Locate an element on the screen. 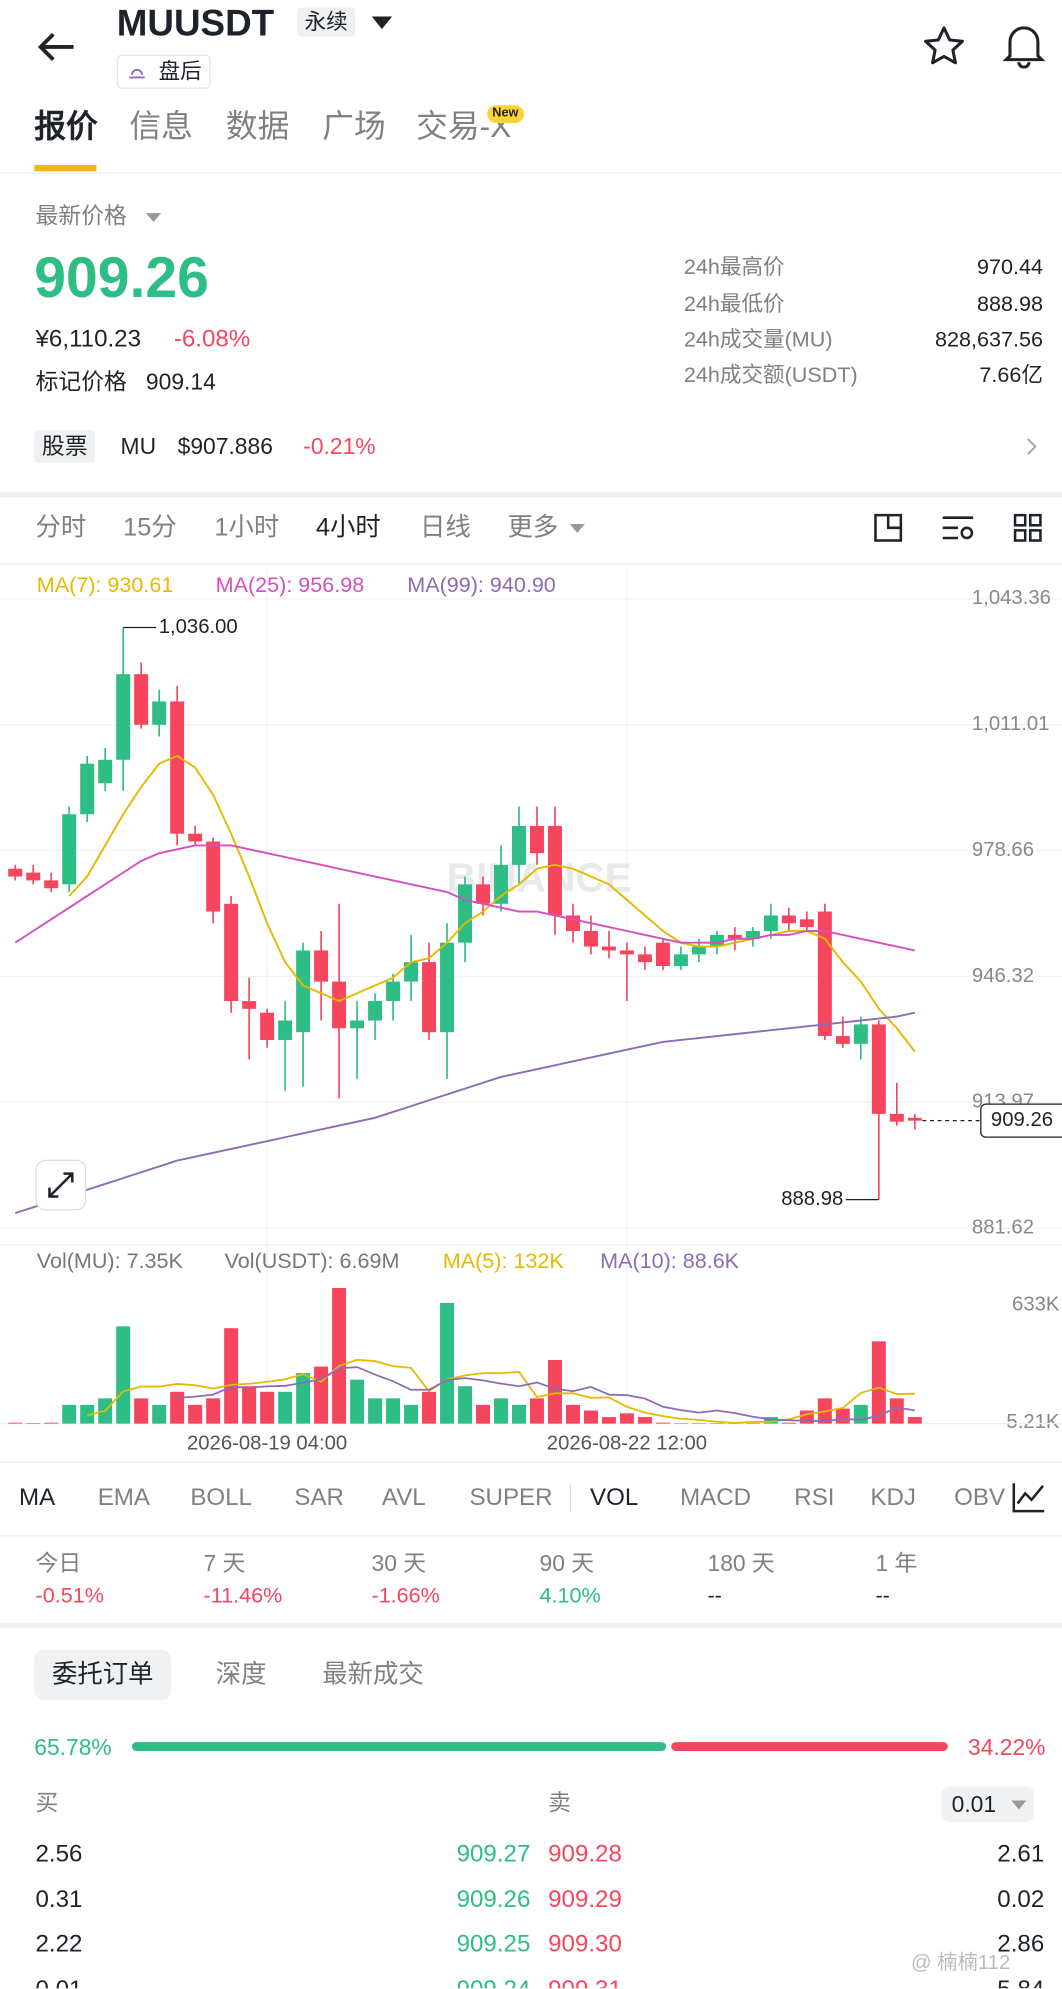 This screenshot has width=1062, height=1989. indicator-tab: AVL is located at coordinates (403, 1498).